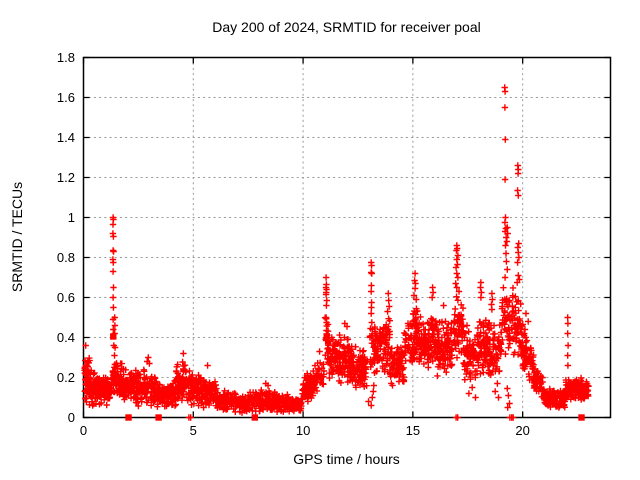 The height and width of the screenshot is (480, 640). I want to click on x-axis-label: GPS time / hours, so click(346, 459).